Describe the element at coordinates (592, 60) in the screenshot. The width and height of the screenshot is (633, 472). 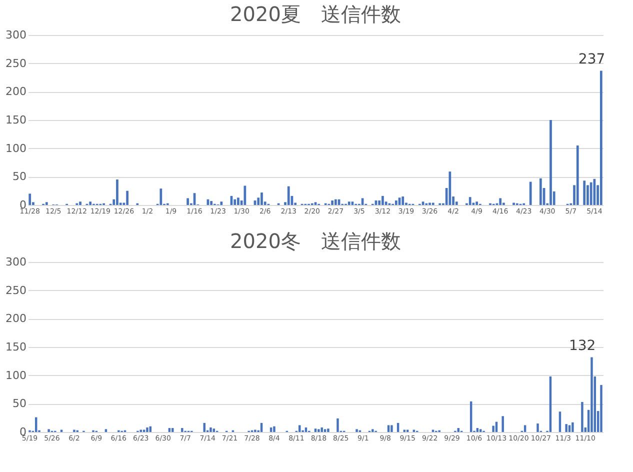
I see `data-label: 237` at that location.